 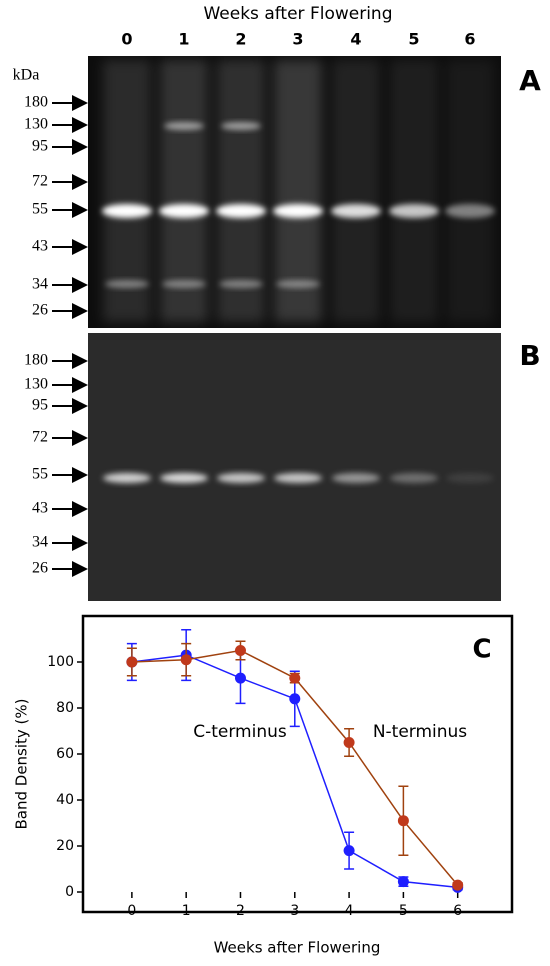 I want to click on lane-label: 5, so click(x=413, y=39).